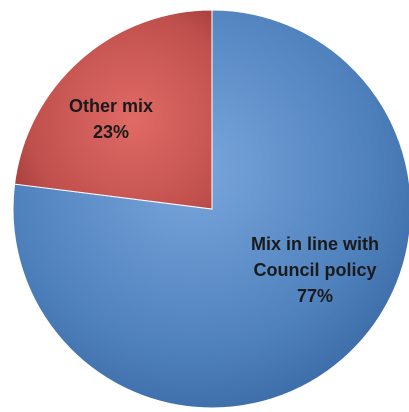 The width and height of the screenshot is (409, 412). Describe the element at coordinates (315, 244) in the screenshot. I see `slice-label-1-line-1: Mix in line with` at that location.